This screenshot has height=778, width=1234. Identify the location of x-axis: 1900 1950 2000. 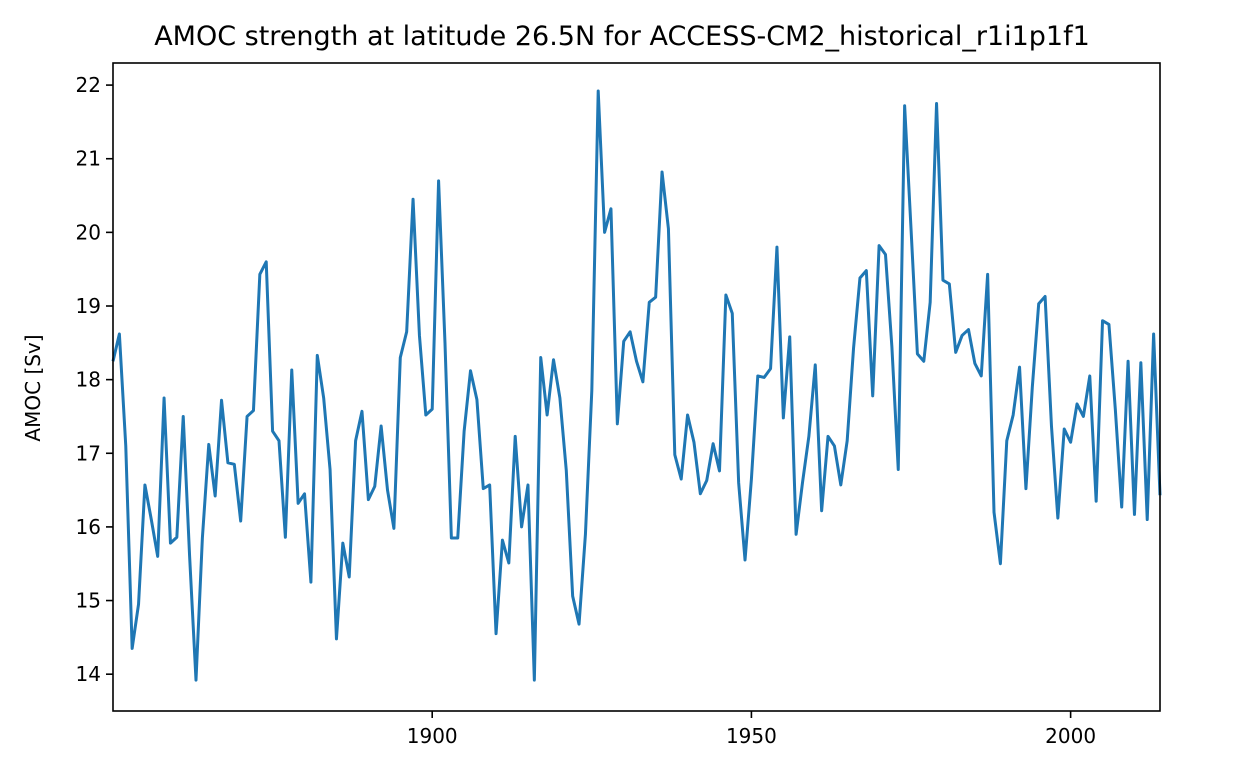
(751, 729).